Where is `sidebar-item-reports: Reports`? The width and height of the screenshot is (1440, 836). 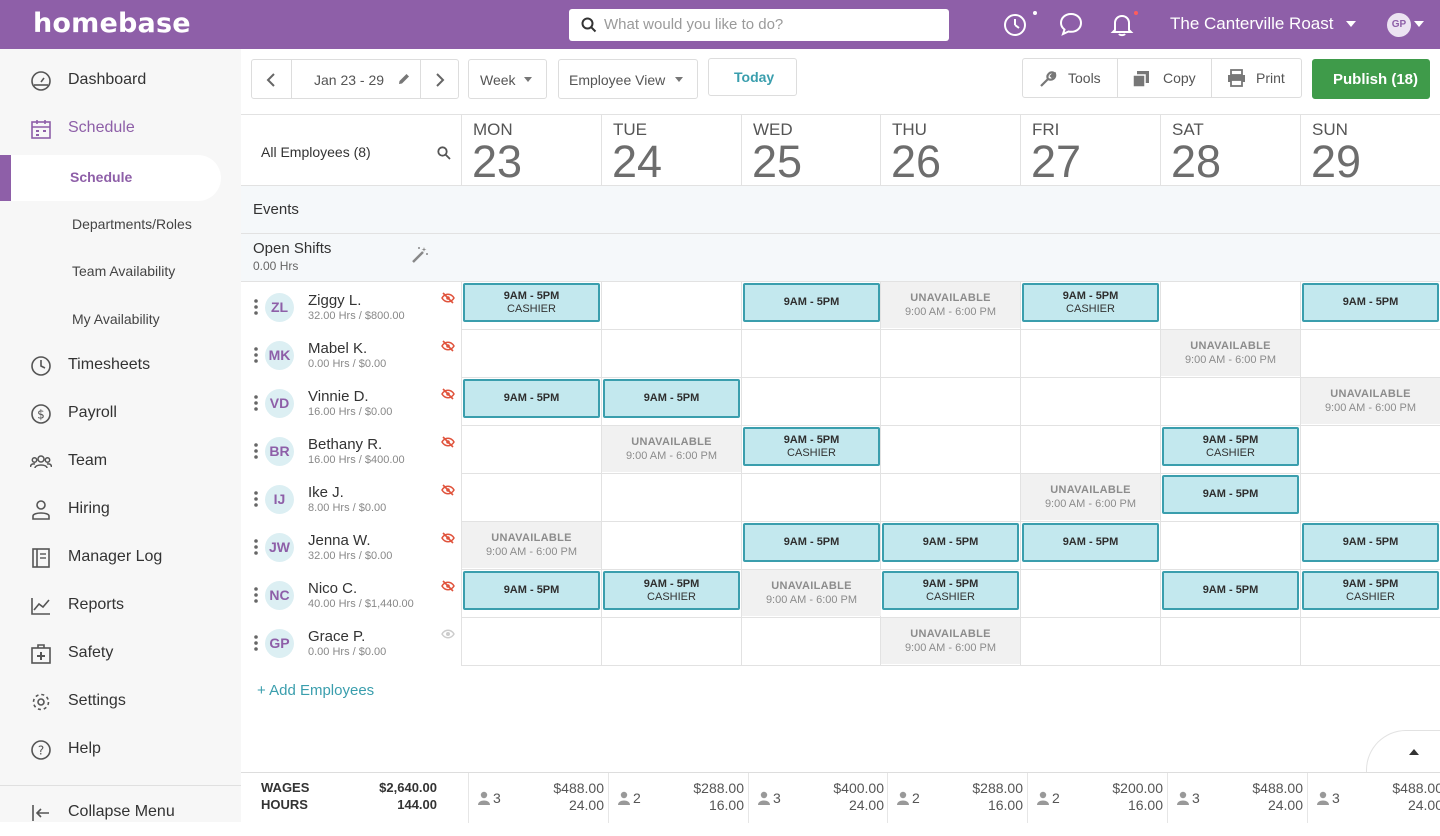
sidebar-item-reports: Reports is located at coordinates (120, 606).